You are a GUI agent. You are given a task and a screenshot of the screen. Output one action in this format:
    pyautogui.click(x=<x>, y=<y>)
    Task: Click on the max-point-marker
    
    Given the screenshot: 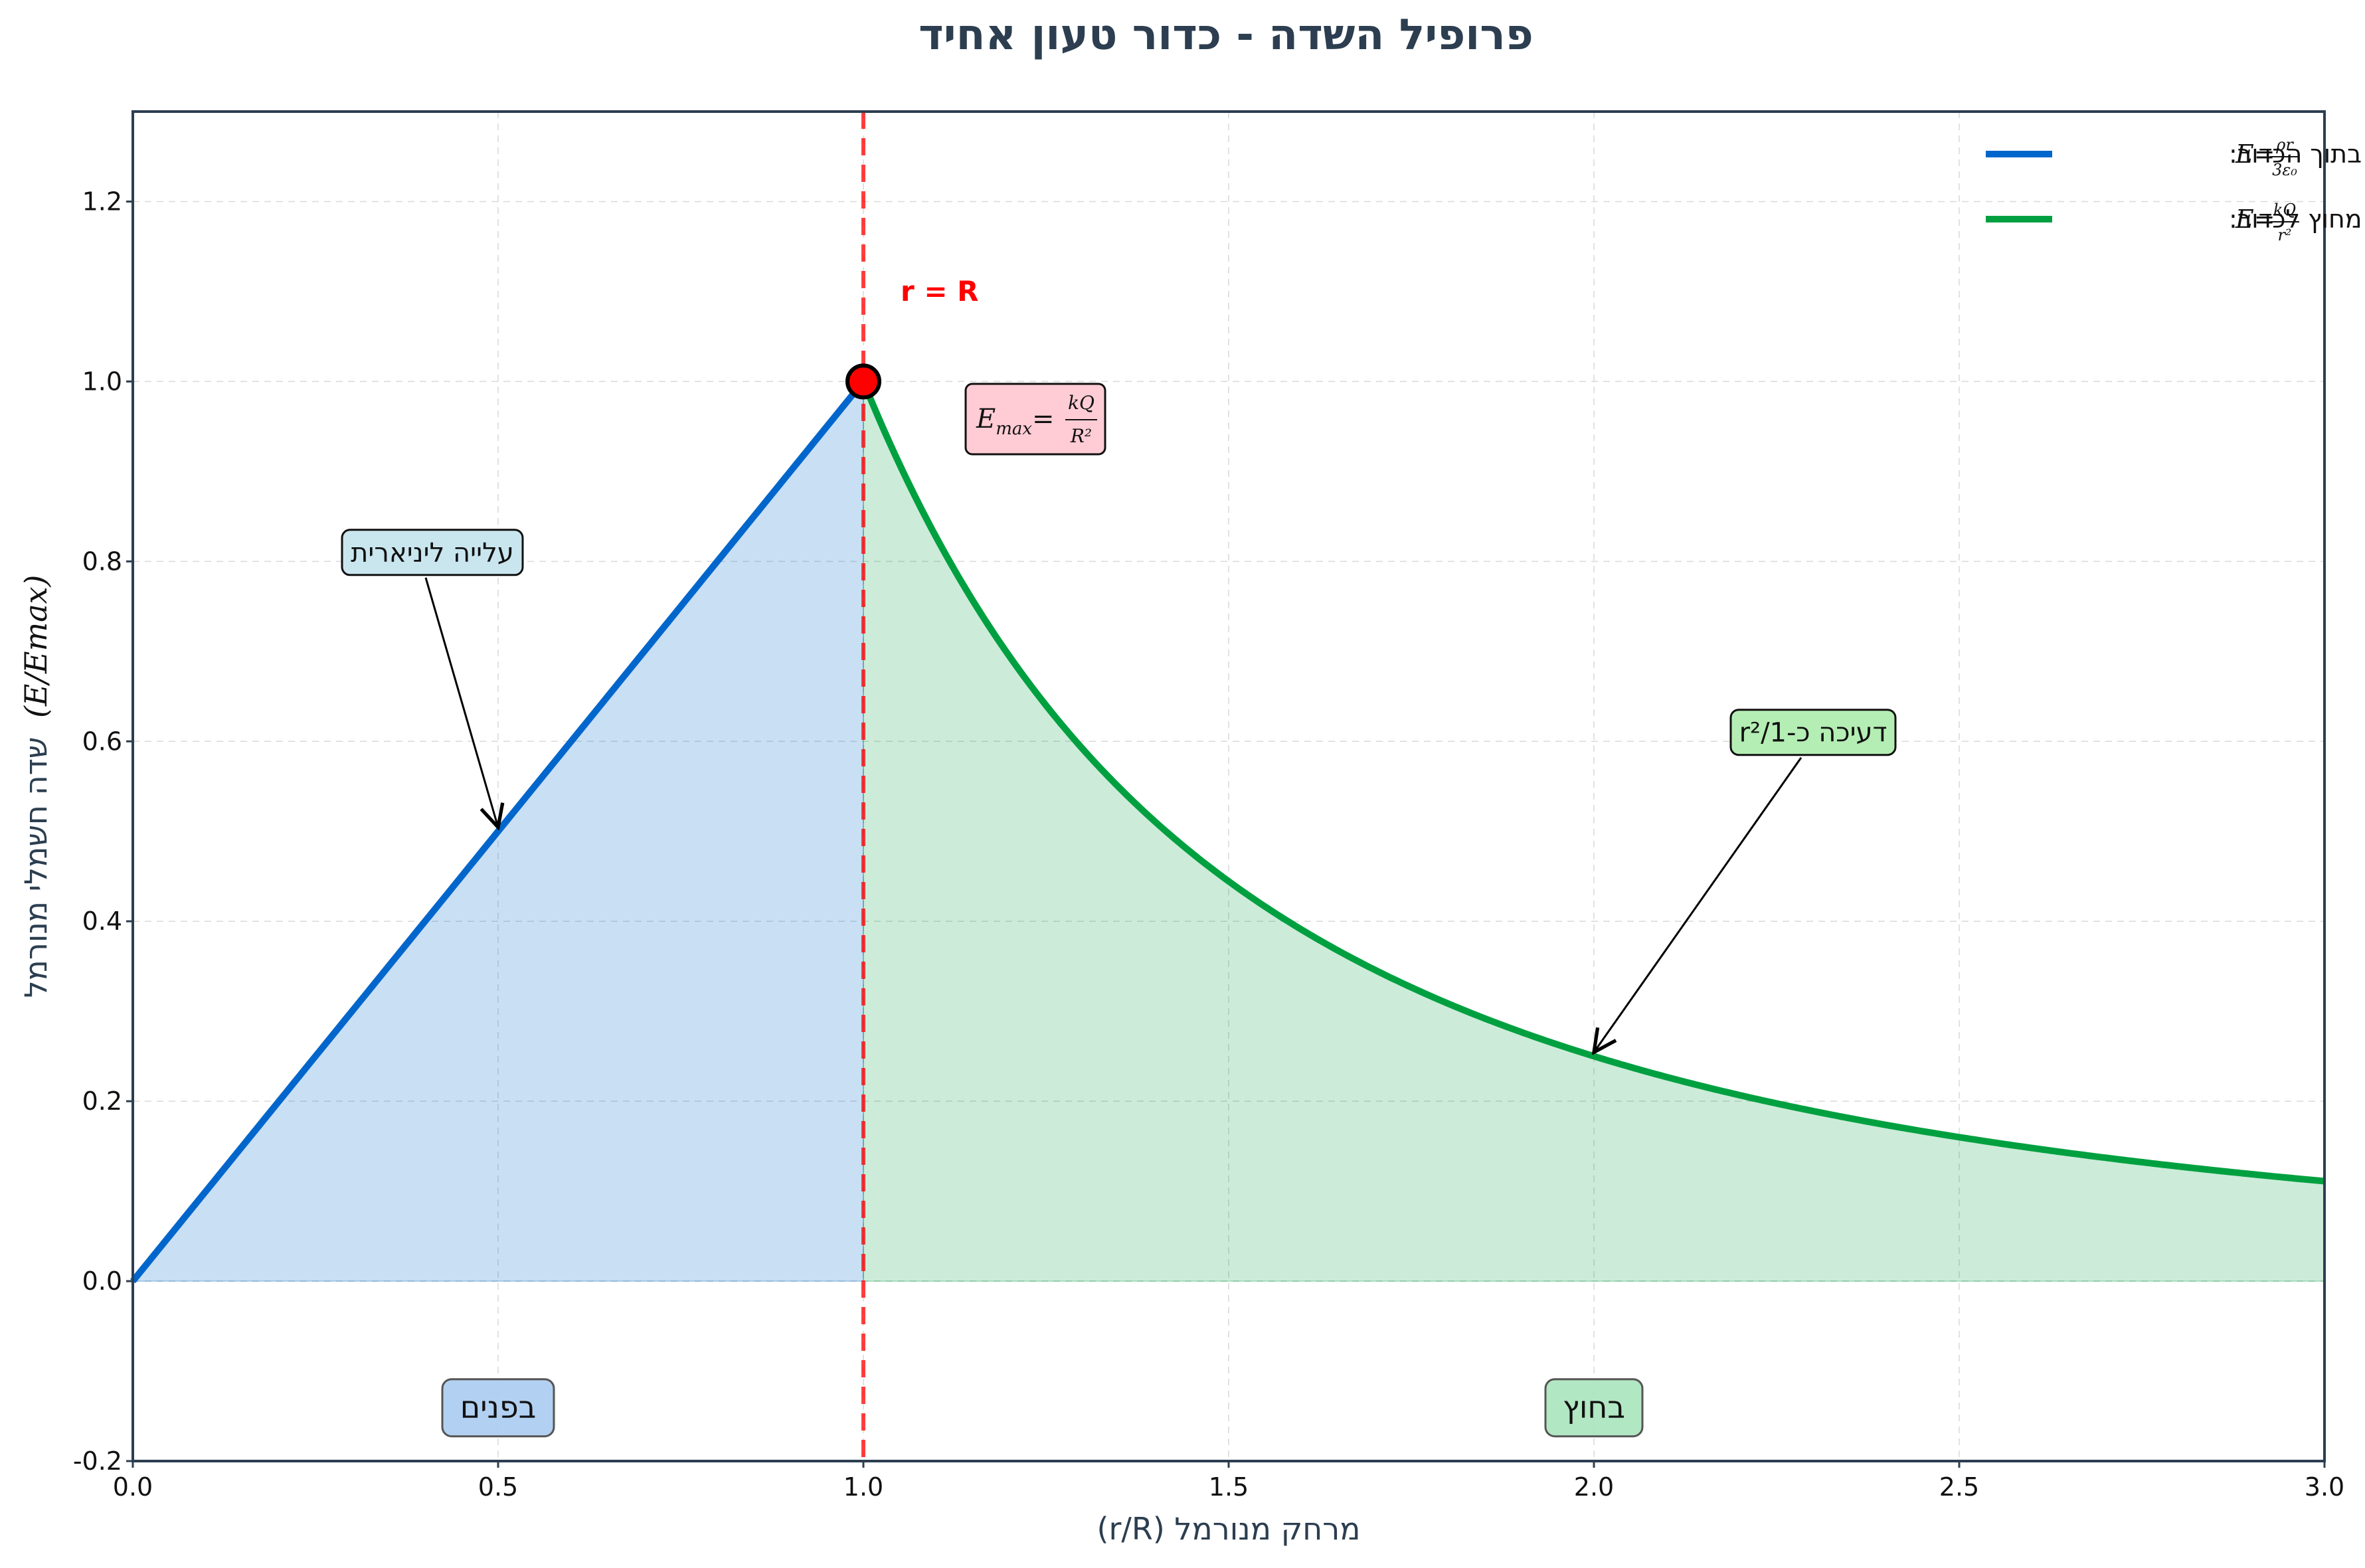 What is the action you would take?
    pyautogui.click(x=863, y=381)
    